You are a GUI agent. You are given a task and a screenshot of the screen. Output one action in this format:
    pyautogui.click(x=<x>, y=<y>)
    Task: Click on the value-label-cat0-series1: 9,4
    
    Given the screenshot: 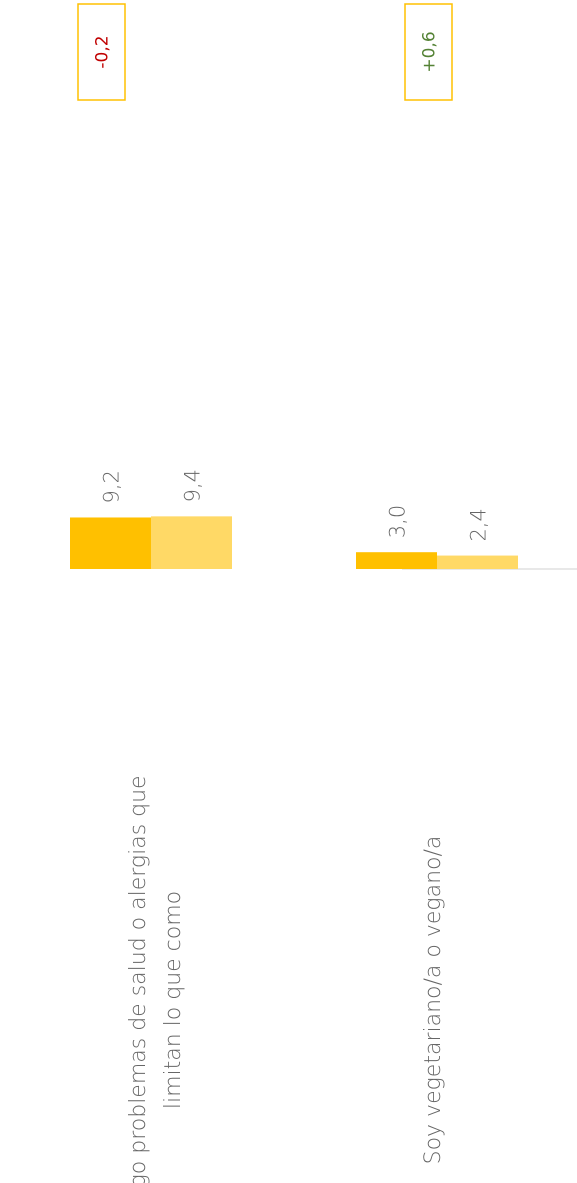 What is the action you would take?
    pyautogui.click(x=193, y=485)
    